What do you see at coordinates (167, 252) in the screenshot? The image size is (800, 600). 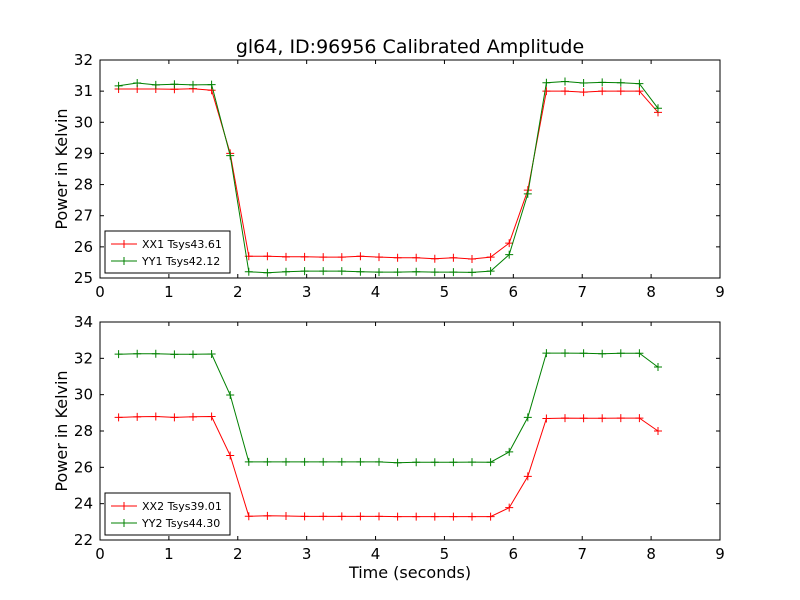 I see `legend-box` at bounding box center [167, 252].